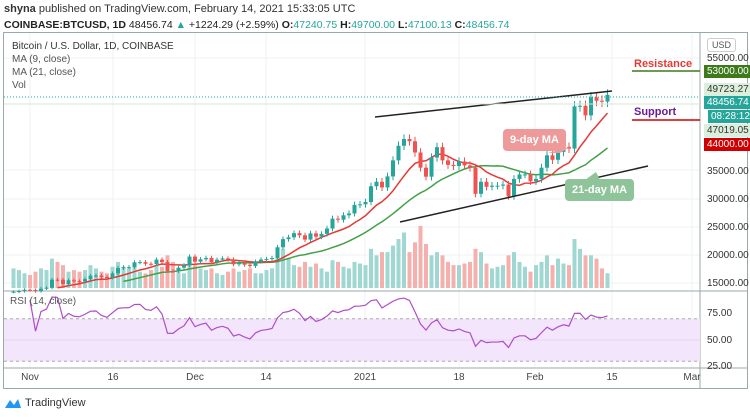 The image size is (750, 417). Describe the element at coordinates (150, 25) in the screenshot. I see `last-price: 48456.74` at that location.